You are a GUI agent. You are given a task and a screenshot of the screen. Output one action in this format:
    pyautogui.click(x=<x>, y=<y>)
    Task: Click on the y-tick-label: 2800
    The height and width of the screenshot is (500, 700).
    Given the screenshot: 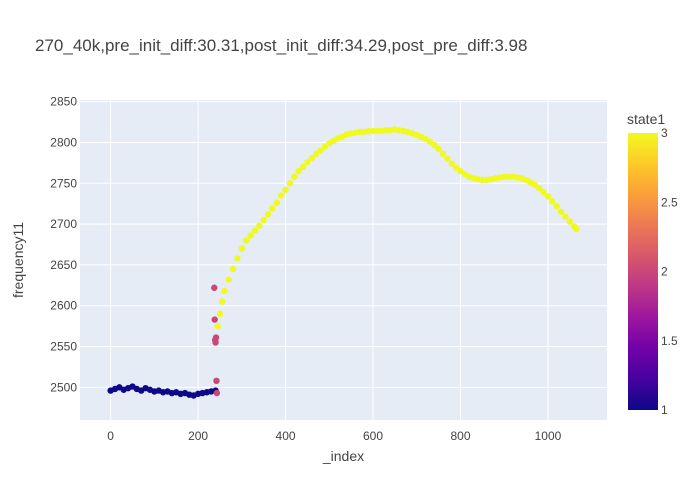 What is the action you would take?
    pyautogui.click(x=63, y=142)
    